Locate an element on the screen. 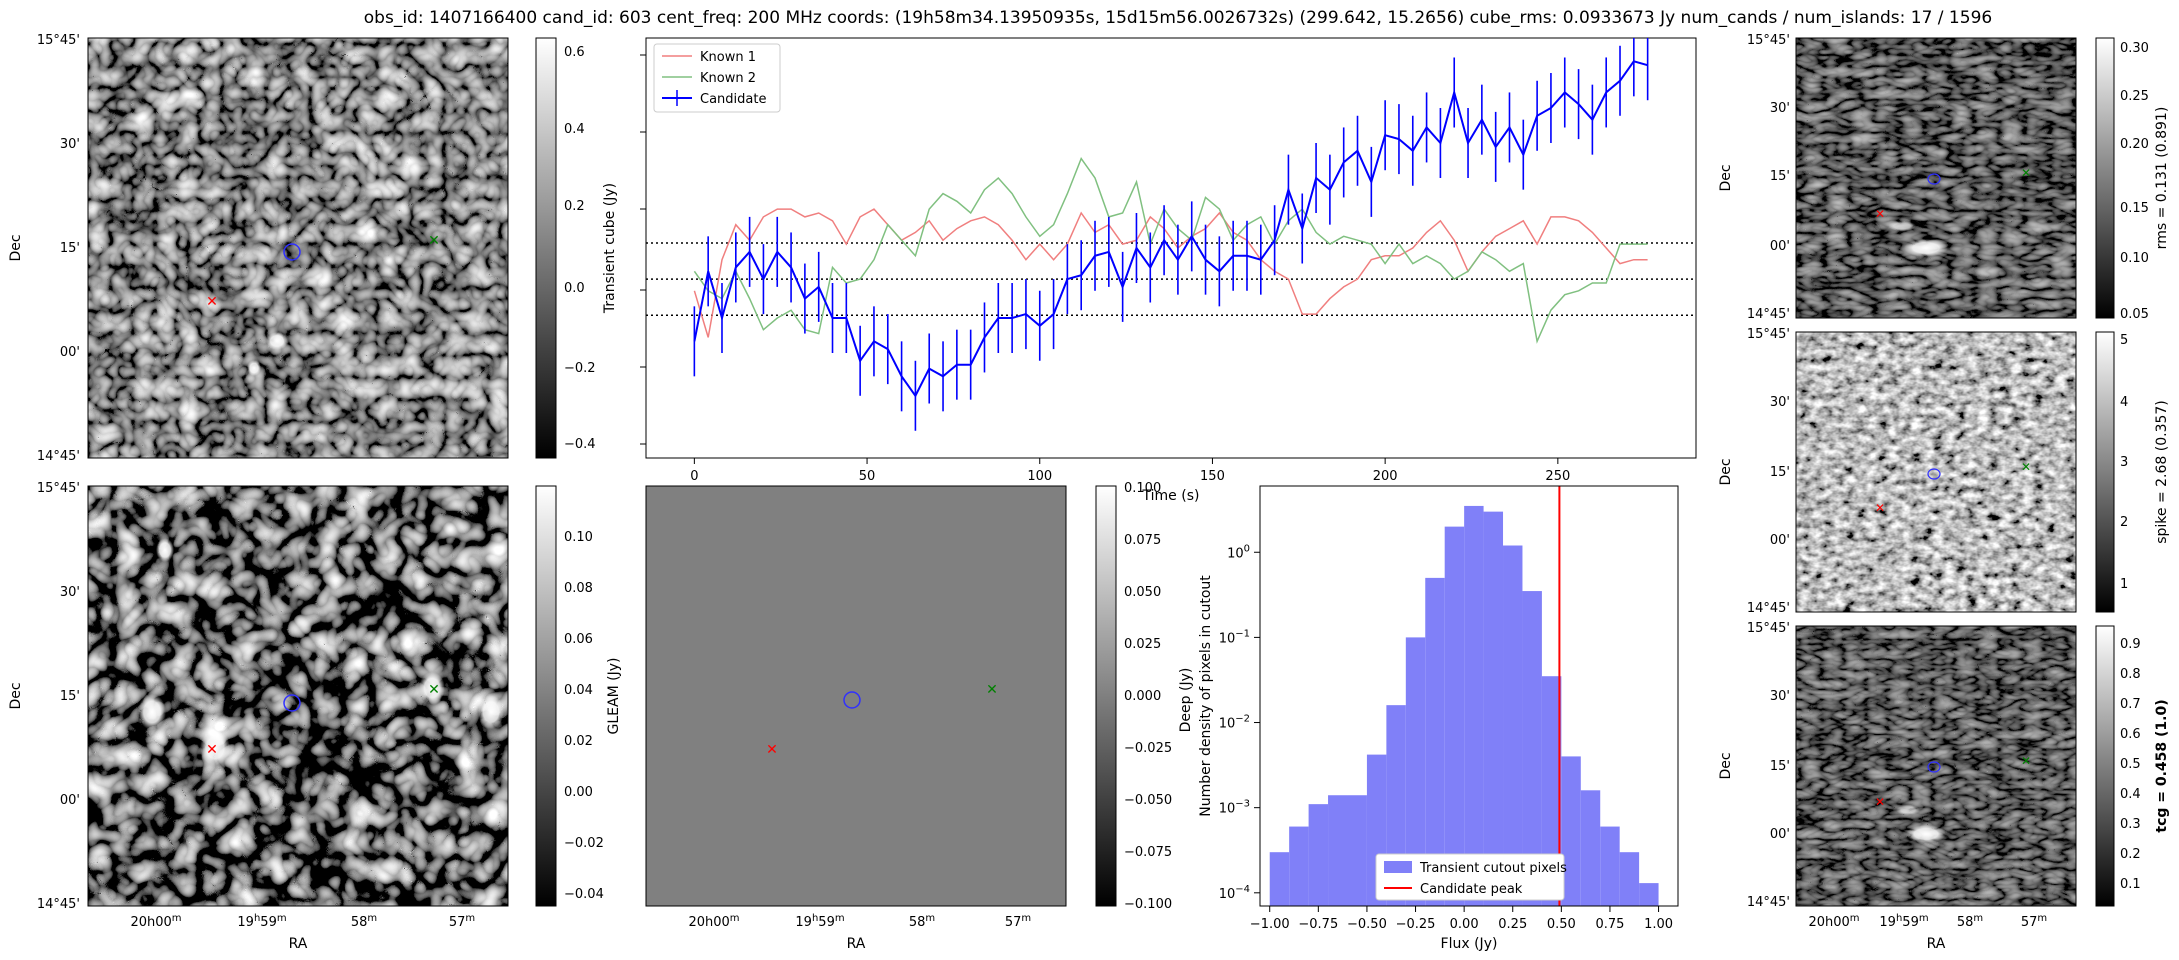 The image size is (2179, 960). colorbar-tick: −0.050 is located at coordinates (1148, 800).